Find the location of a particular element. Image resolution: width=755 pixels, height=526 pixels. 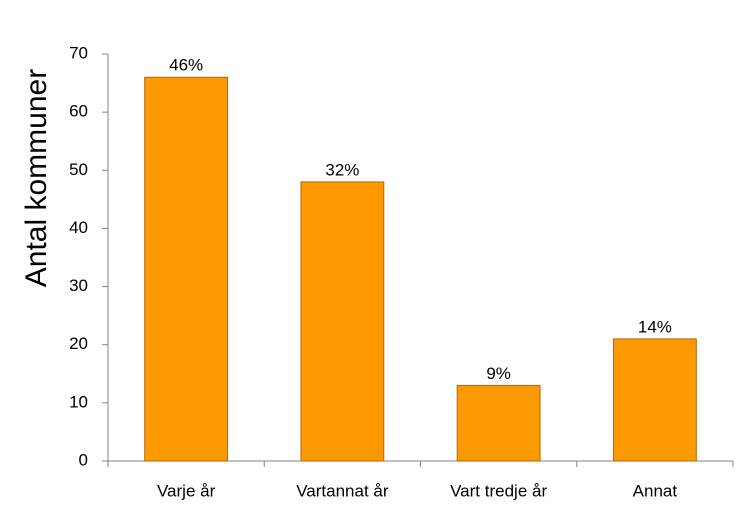

y-tick-label: 40 is located at coordinates (78, 227).